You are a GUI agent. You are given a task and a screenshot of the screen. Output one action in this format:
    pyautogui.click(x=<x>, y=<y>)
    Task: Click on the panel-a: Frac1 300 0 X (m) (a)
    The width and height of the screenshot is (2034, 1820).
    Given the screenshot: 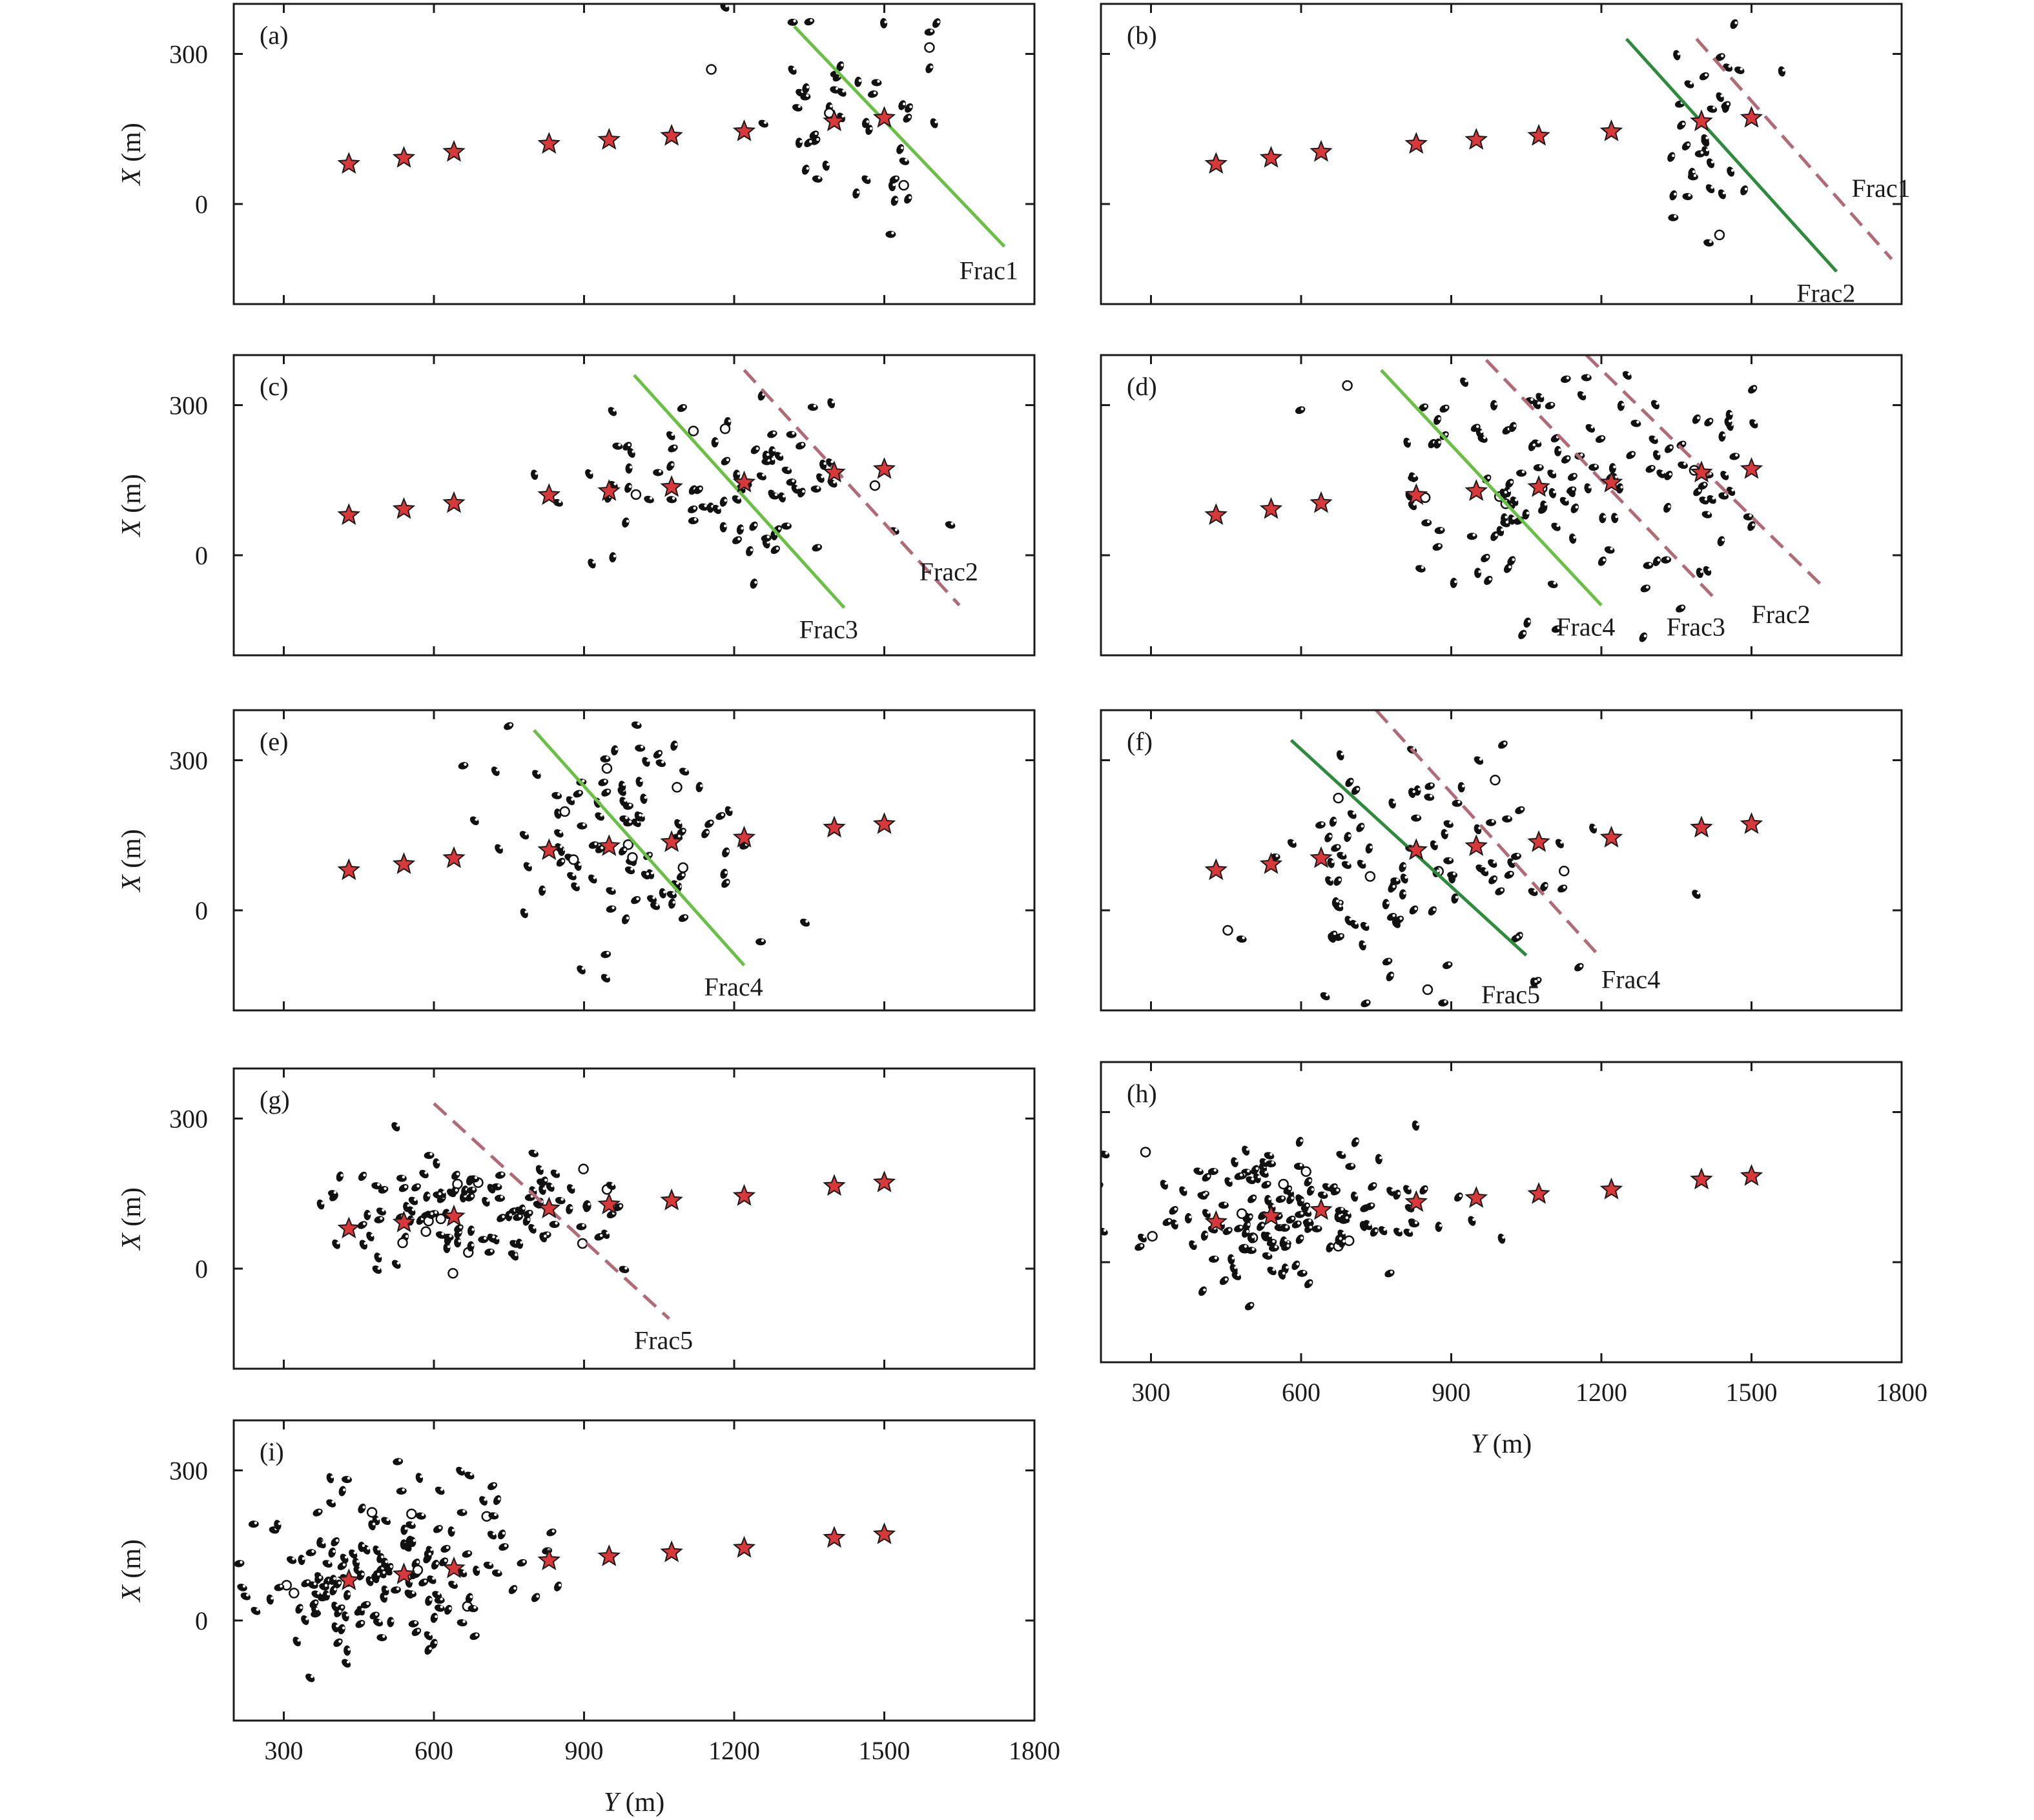 What is the action you would take?
    pyautogui.click(x=576, y=154)
    